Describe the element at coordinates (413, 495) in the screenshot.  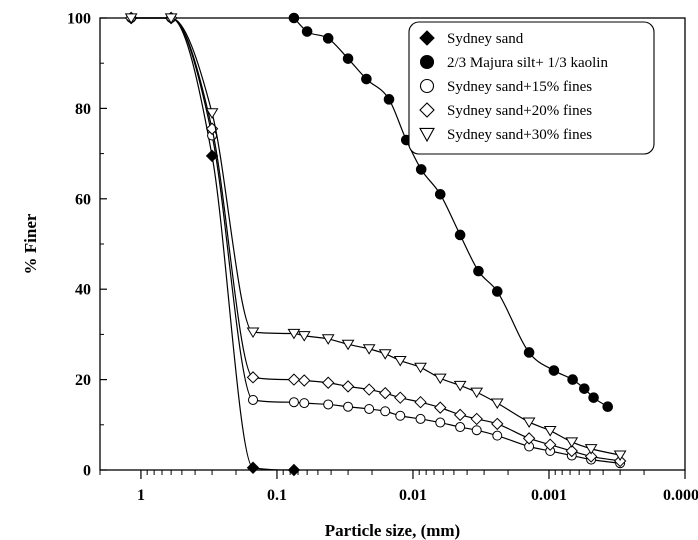
I see `x-tick-label: 0.01` at that location.